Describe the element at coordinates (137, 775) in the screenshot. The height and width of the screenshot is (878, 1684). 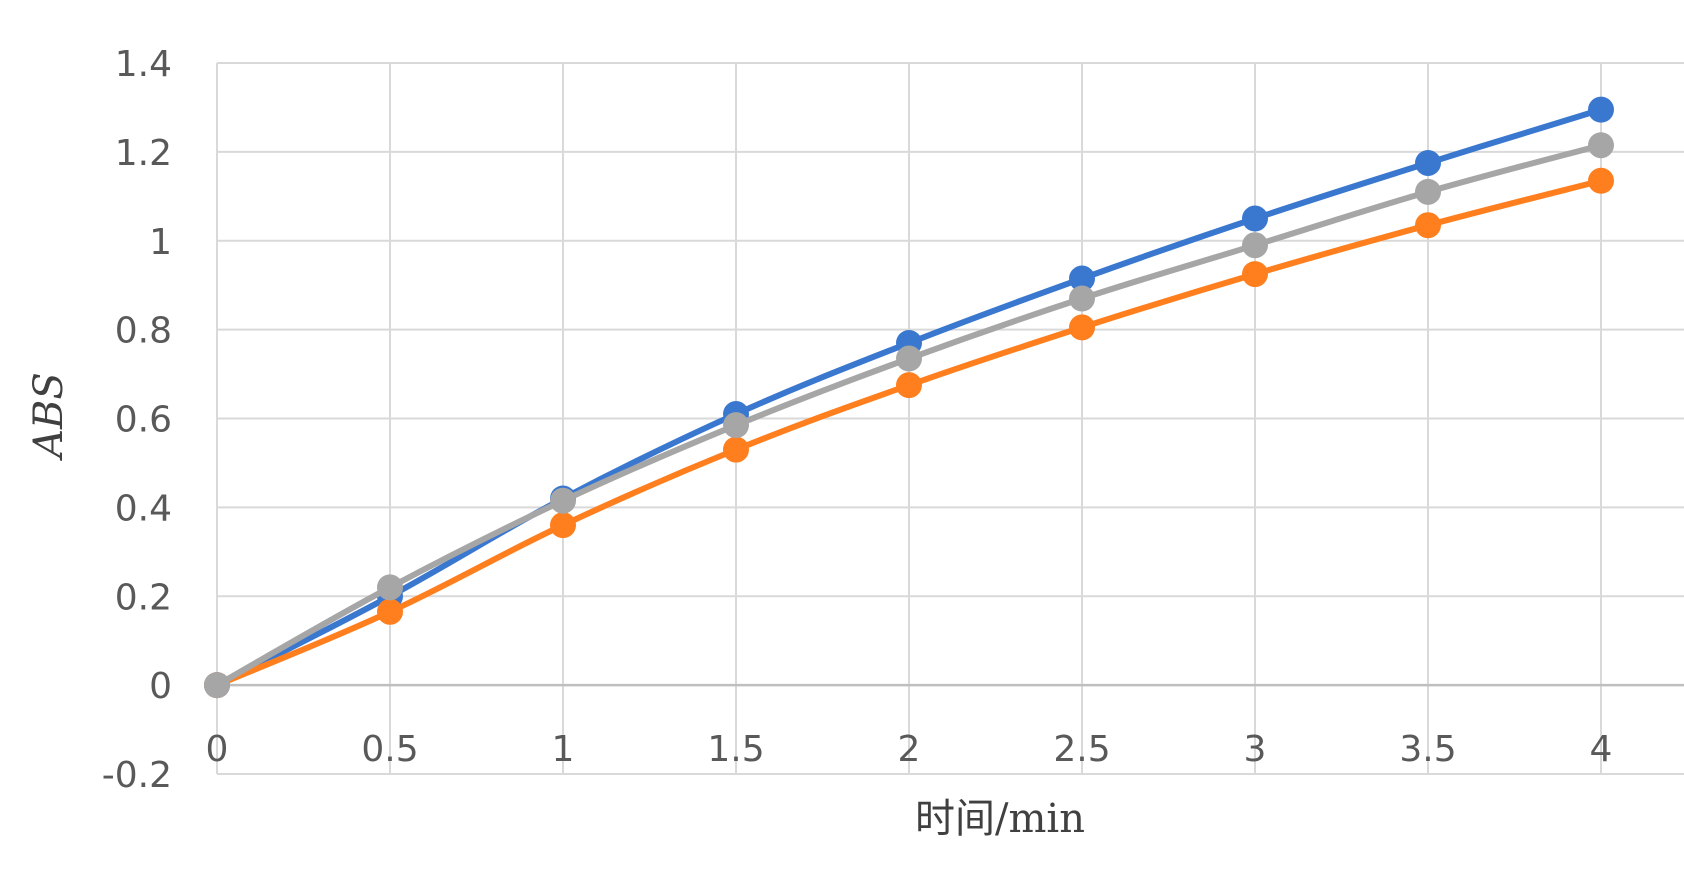
I see `y-tick-label: -0.2` at that location.